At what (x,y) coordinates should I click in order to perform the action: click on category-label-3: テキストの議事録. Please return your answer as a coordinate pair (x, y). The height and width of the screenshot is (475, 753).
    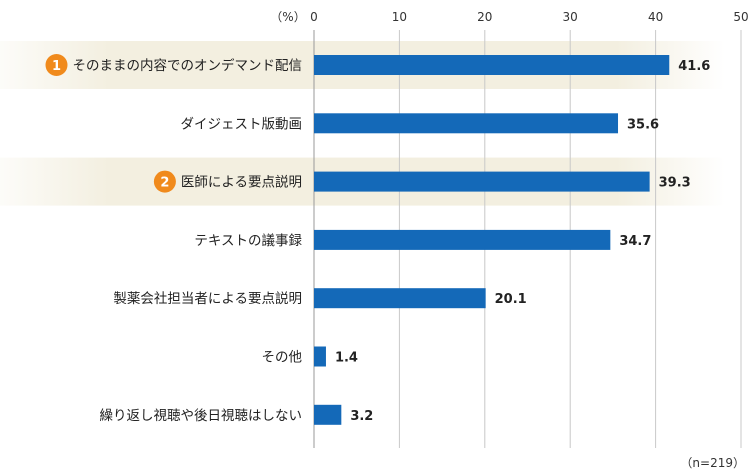
    Looking at the image, I should click on (248, 240).